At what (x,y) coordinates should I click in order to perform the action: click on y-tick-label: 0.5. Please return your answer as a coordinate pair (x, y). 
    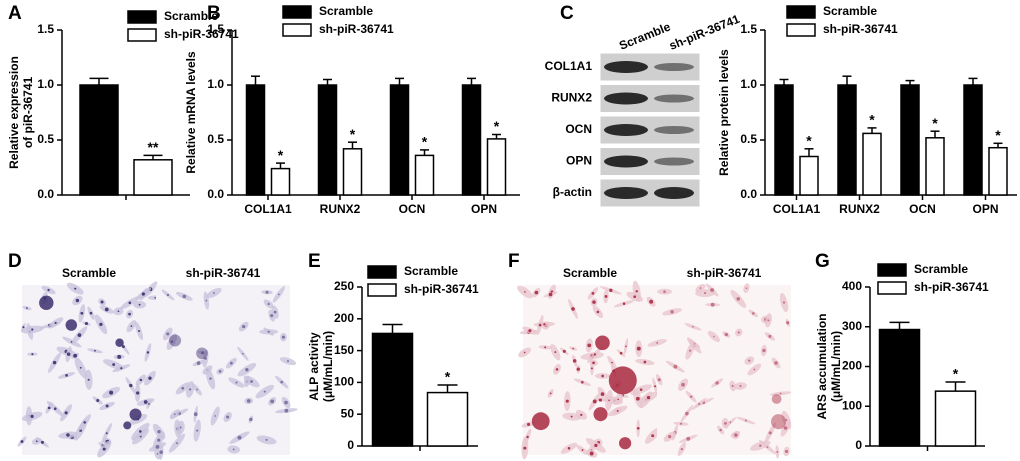
    Looking at the image, I should click on (45, 139).